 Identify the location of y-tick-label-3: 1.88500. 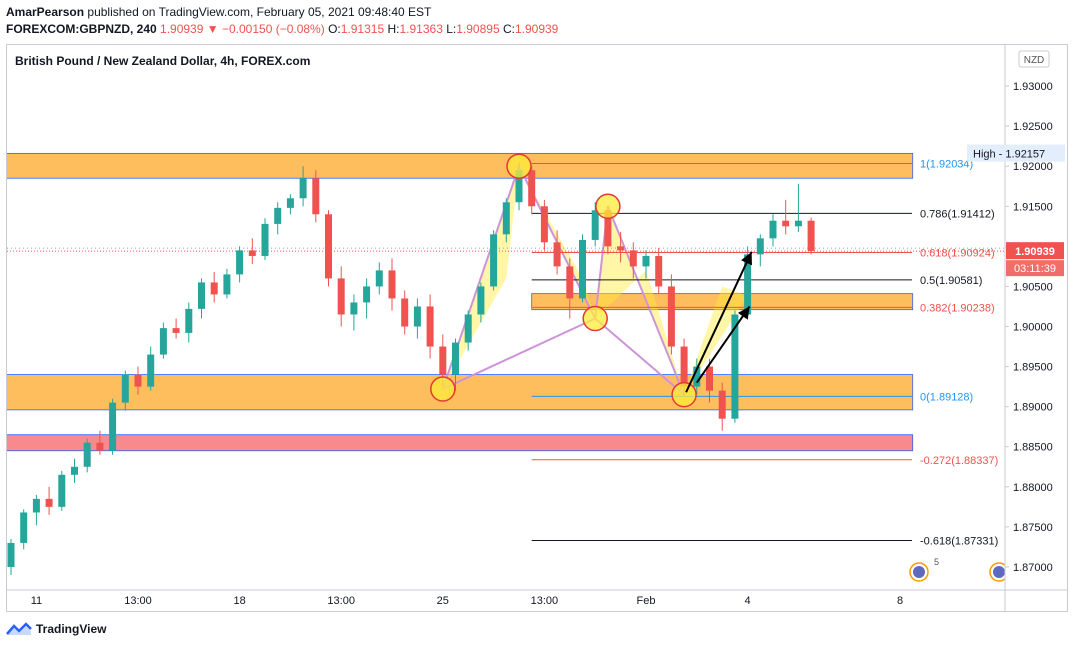
(1033, 448).